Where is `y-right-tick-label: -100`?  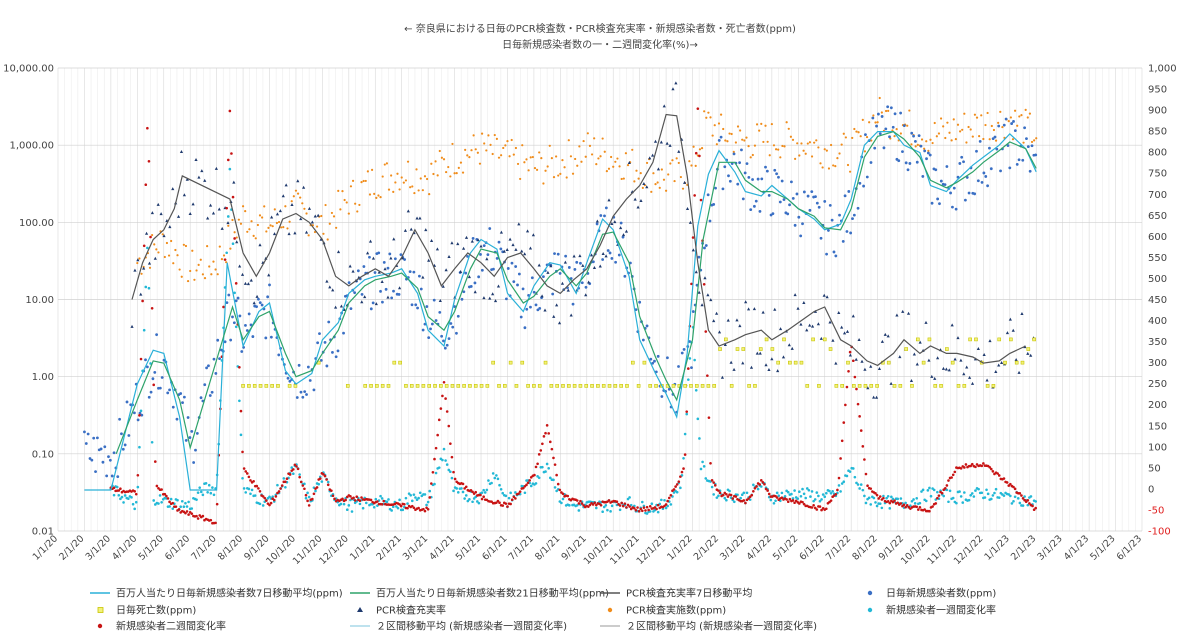
y-right-tick-label: -100 is located at coordinates (1159, 532).